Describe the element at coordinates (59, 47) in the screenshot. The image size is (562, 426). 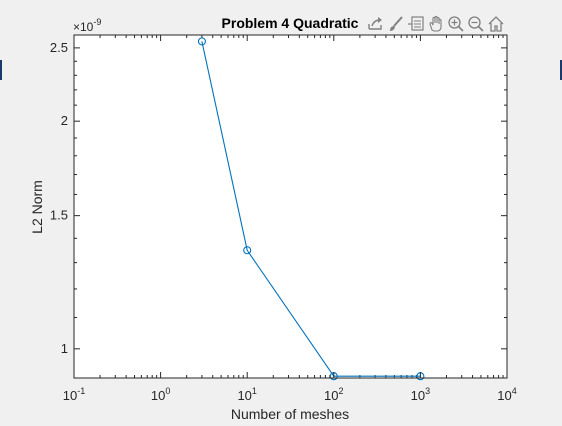
I see `y-tick-label: 2.5` at that location.